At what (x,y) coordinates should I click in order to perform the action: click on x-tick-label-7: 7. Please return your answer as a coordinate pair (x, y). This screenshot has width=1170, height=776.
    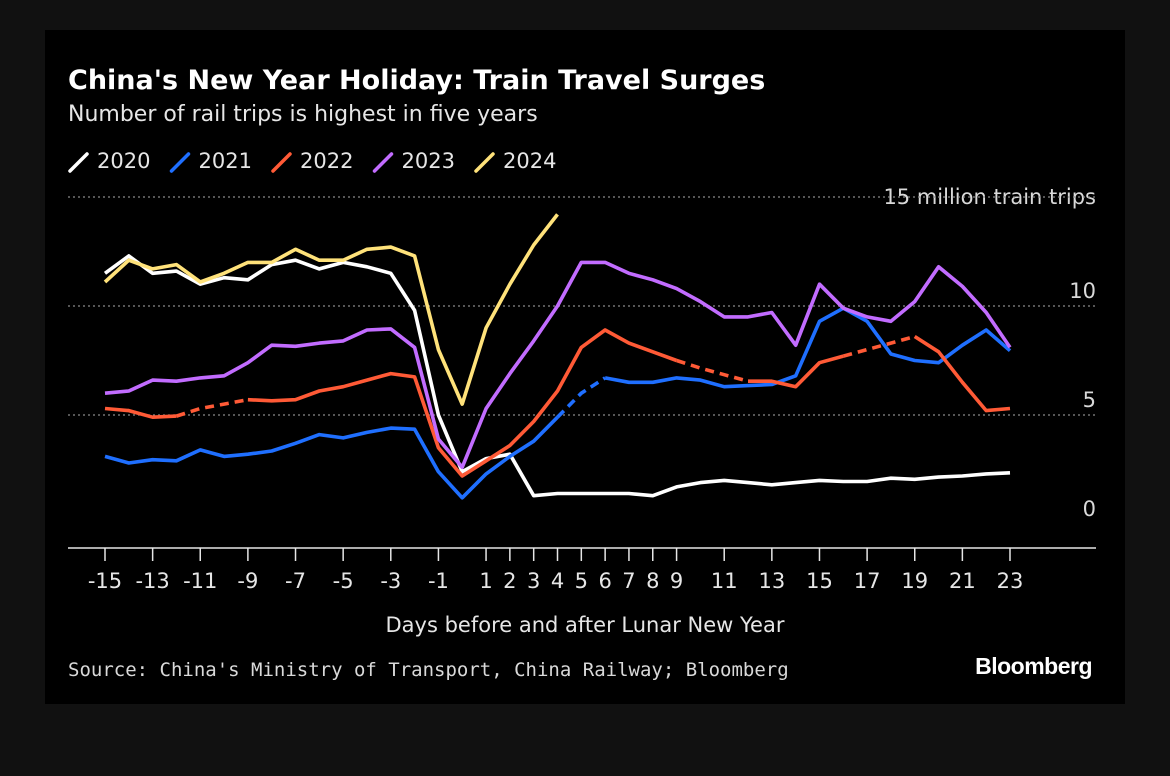
    Looking at the image, I should click on (628, 581).